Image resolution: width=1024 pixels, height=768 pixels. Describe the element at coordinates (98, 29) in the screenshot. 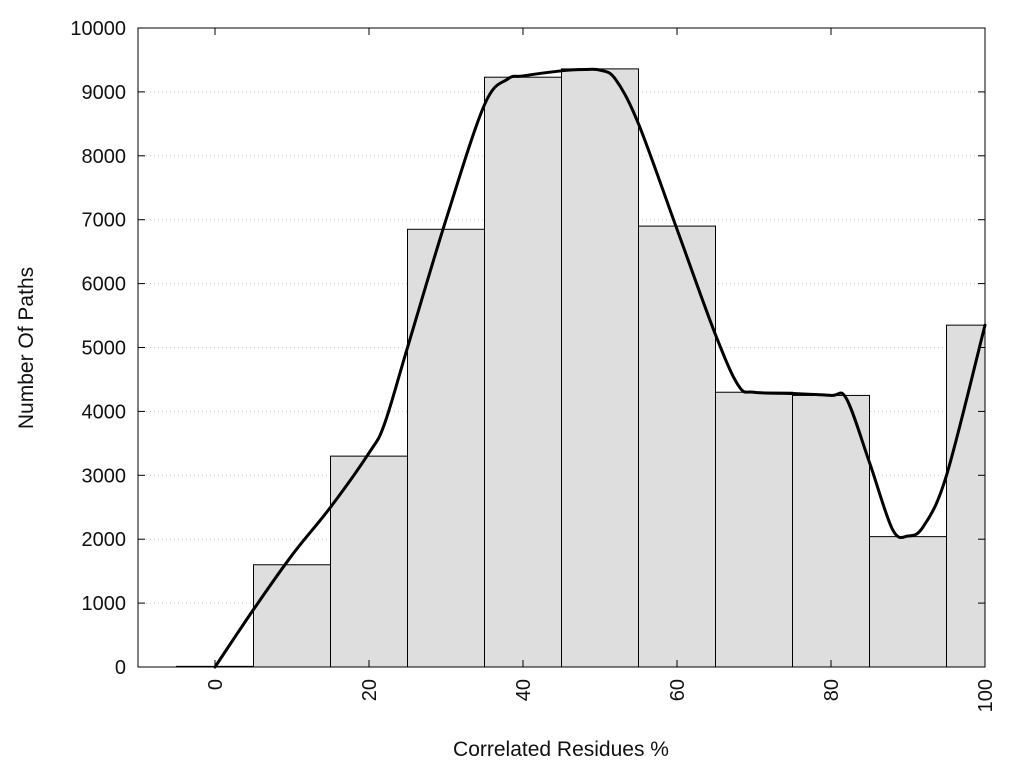

I see `y-tick-label: 10000` at that location.